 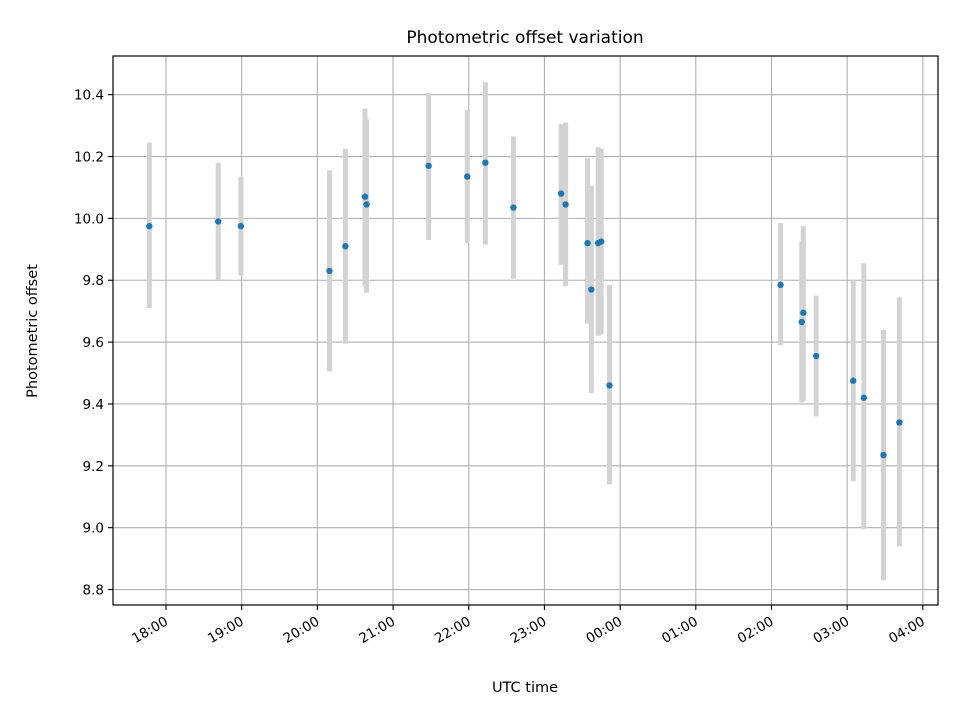 I want to click on y-tick-label: 9.4, so click(x=93, y=405).